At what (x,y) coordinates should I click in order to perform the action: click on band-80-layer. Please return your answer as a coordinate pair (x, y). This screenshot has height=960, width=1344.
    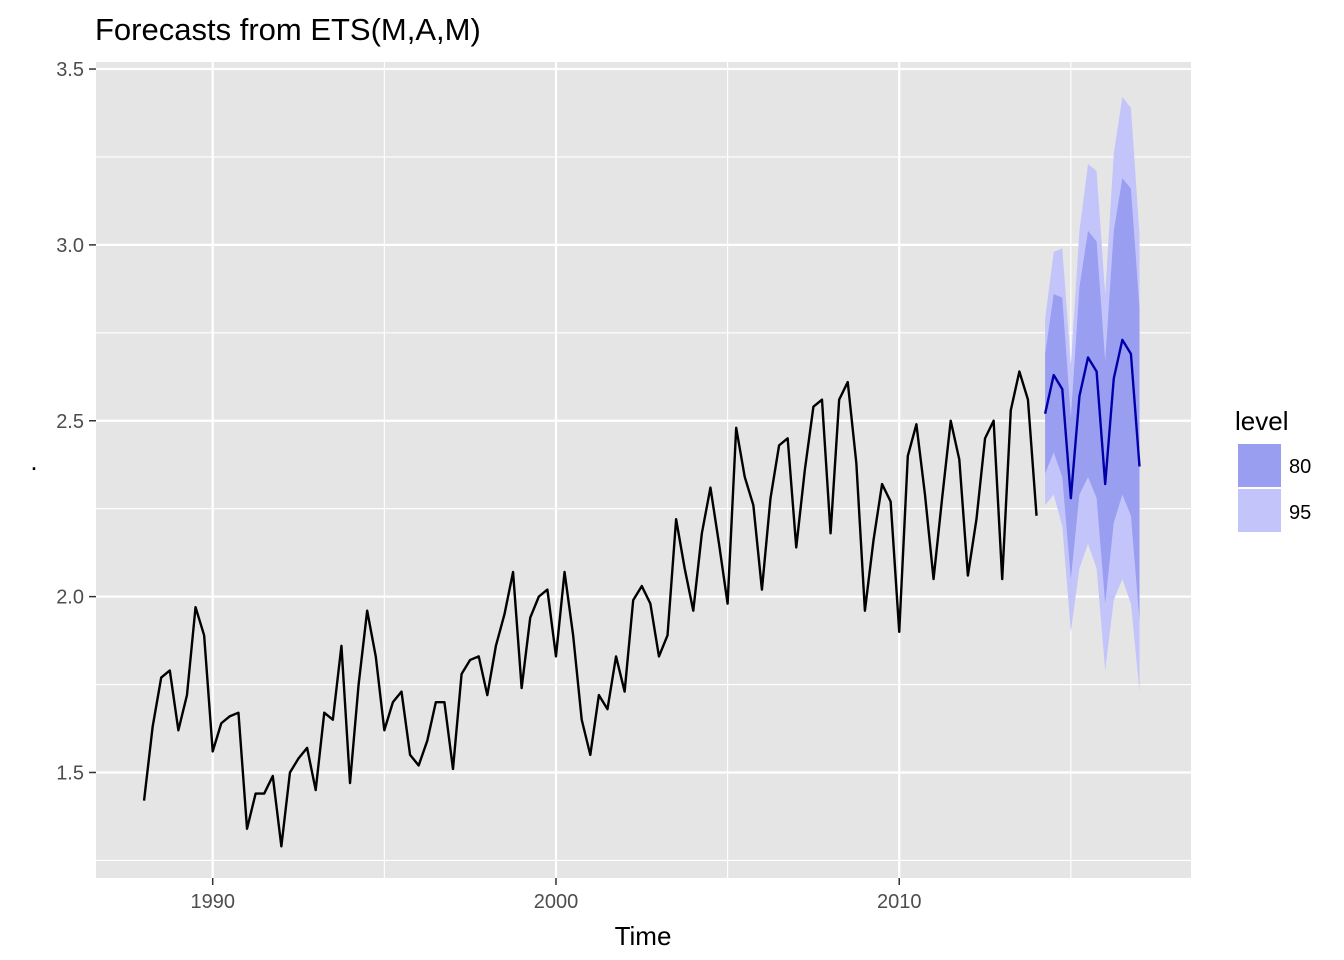
    Looking at the image, I should click on (1092, 400).